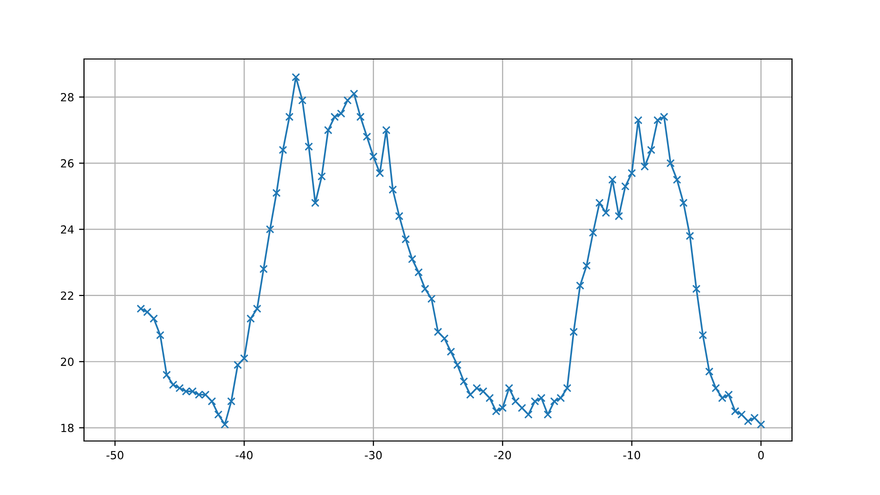 This screenshot has width=880, height=495. What do you see at coordinates (67, 295) in the screenshot?
I see `y-tick-label: 22` at bounding box center [67, 295].